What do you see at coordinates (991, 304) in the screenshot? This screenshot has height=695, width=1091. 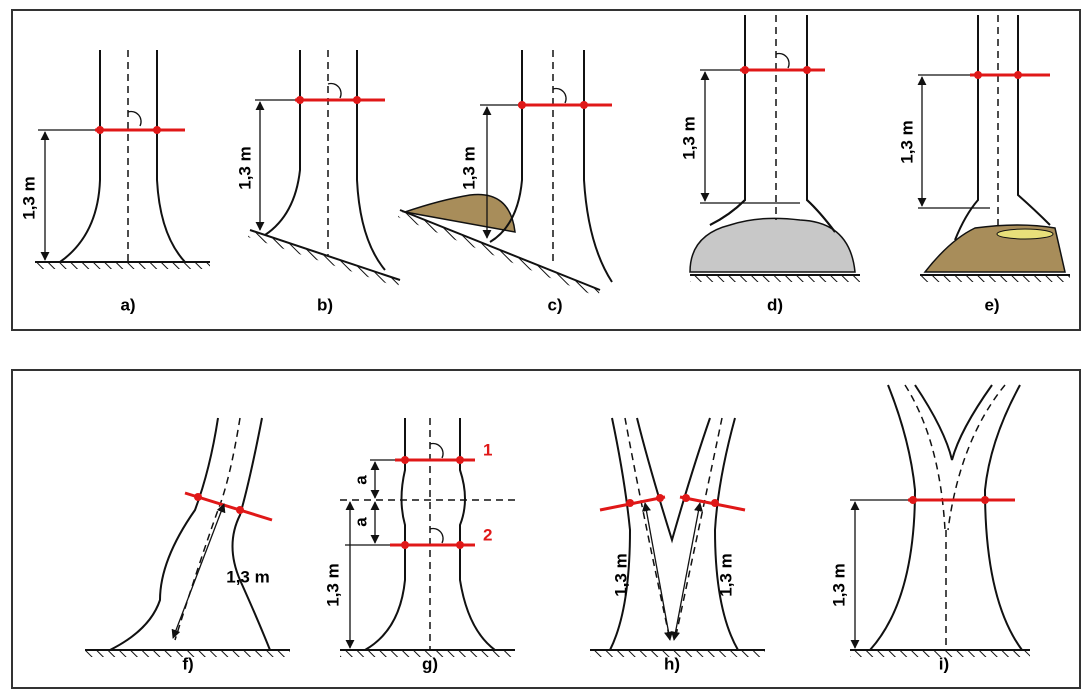 I see `panel-label: e)` at bounding box center [991, 304].